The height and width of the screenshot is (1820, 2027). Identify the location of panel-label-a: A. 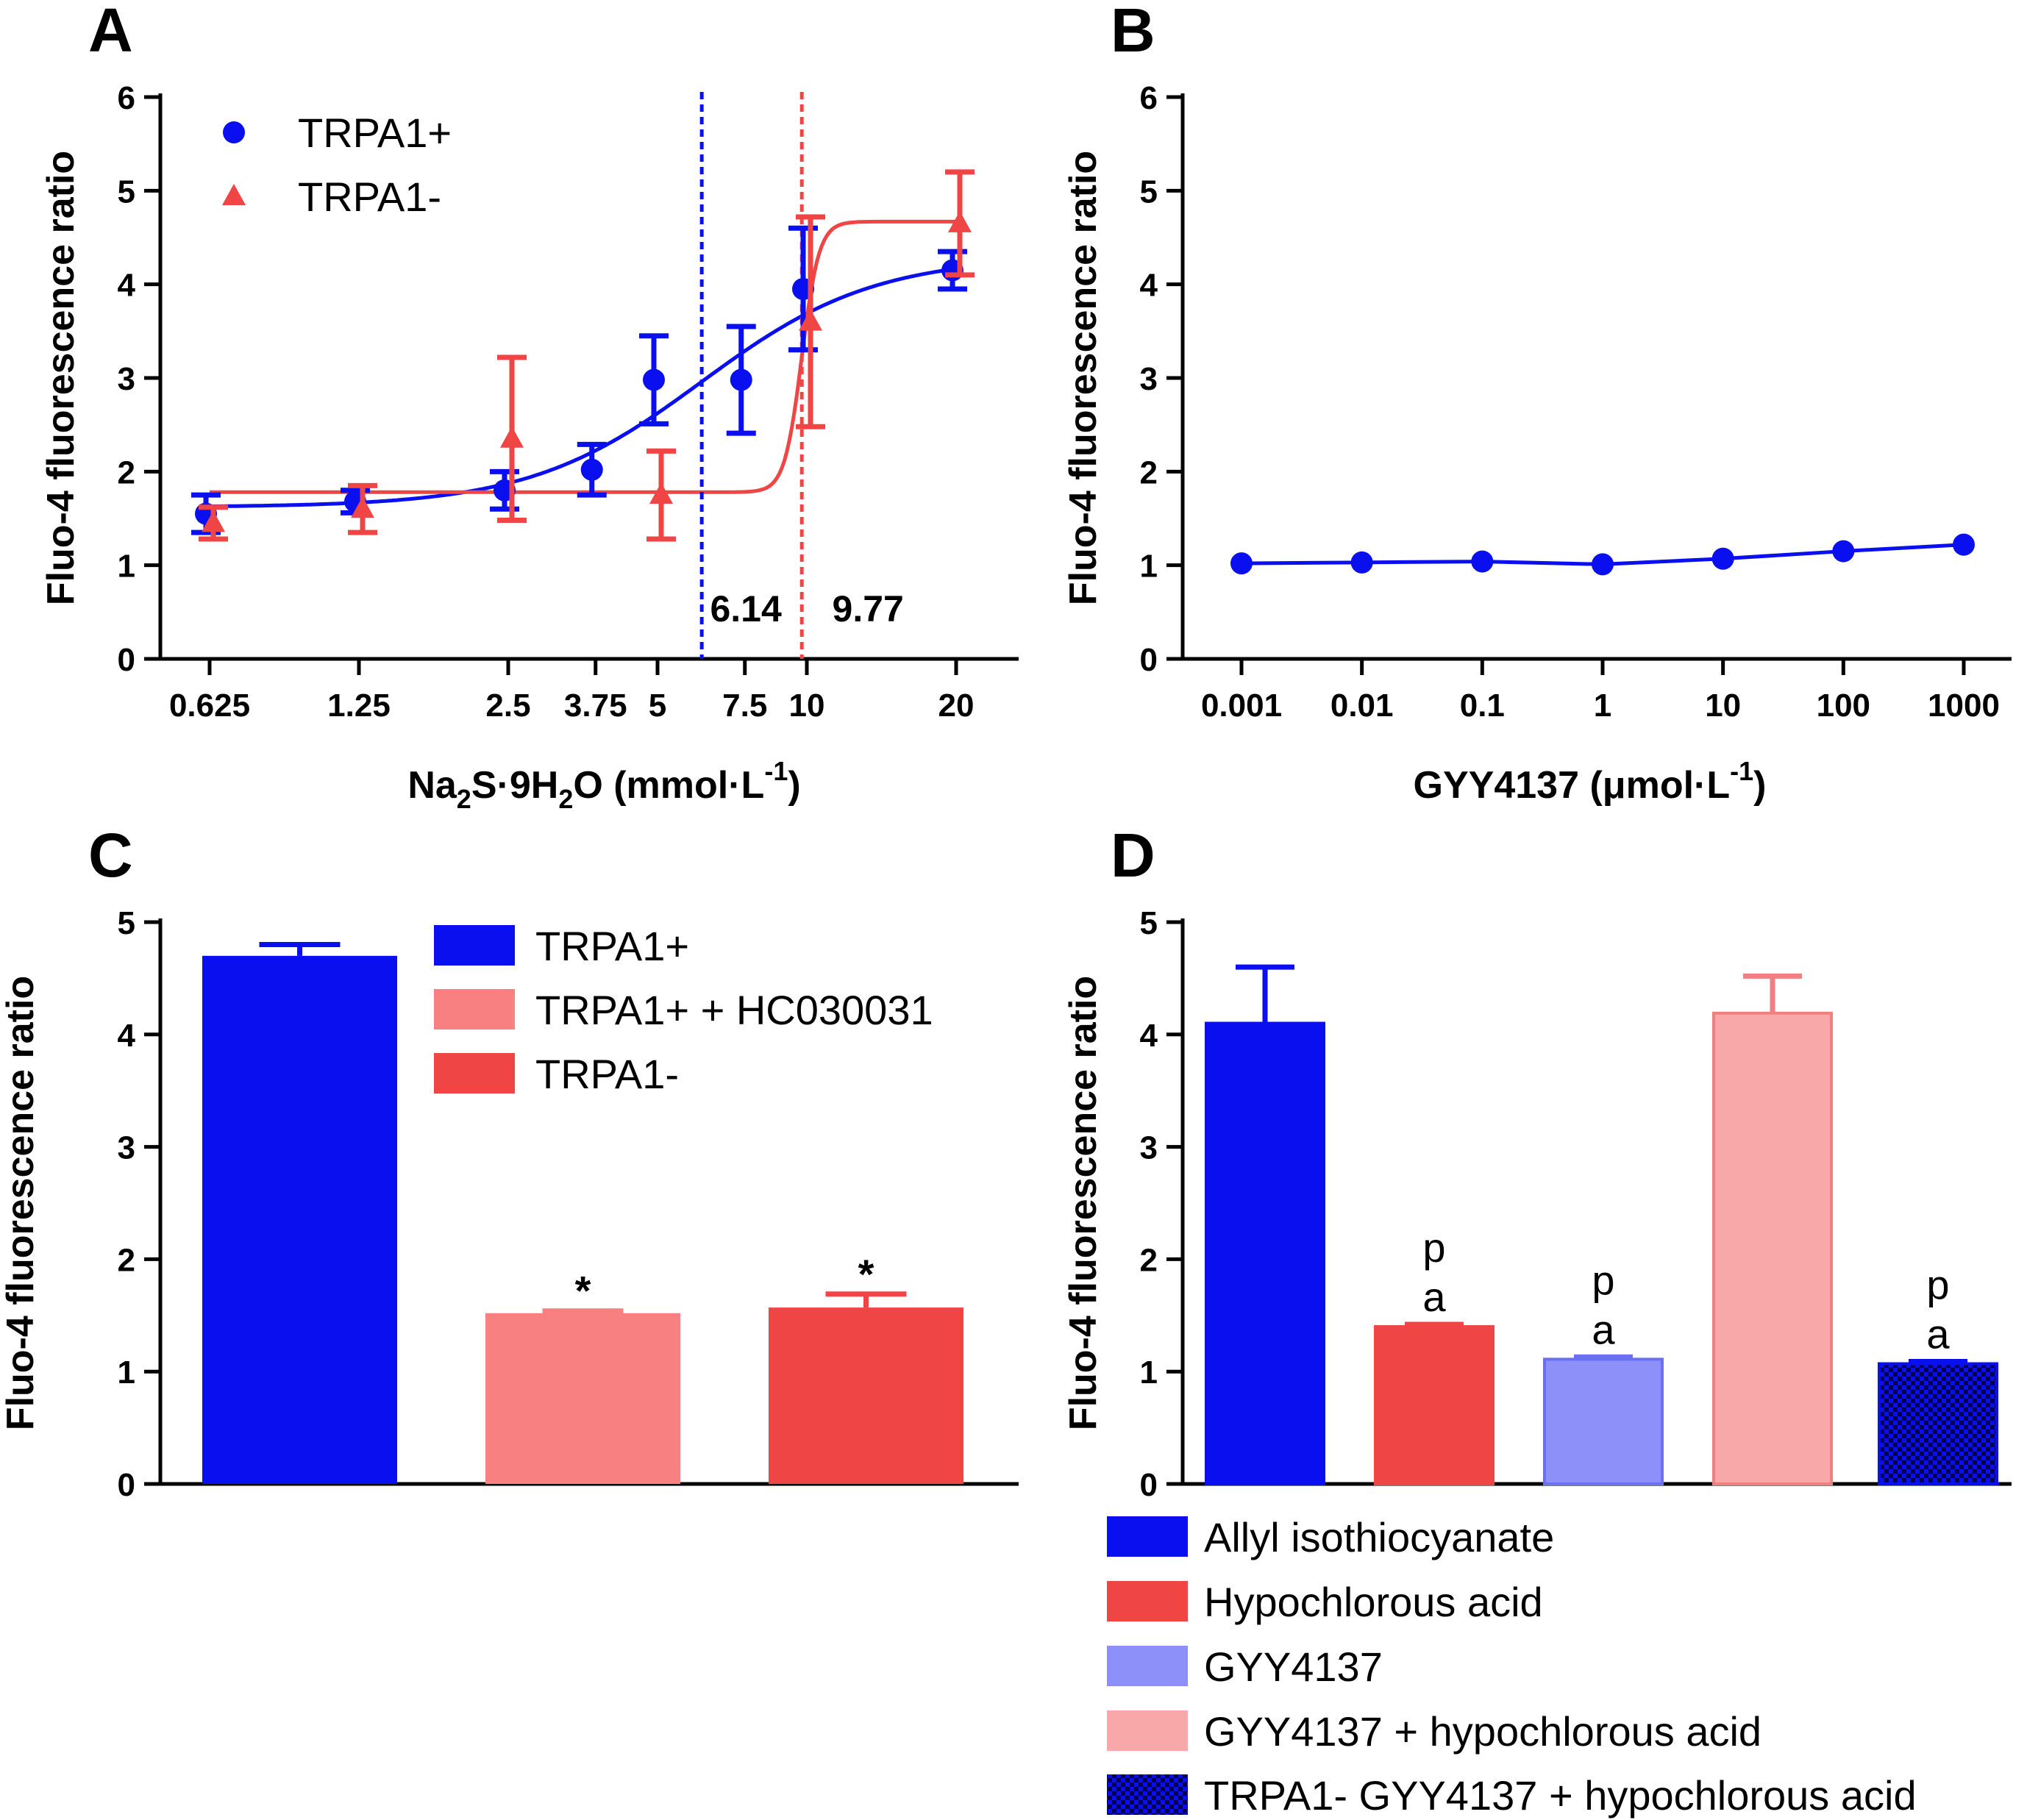
(110, 32).